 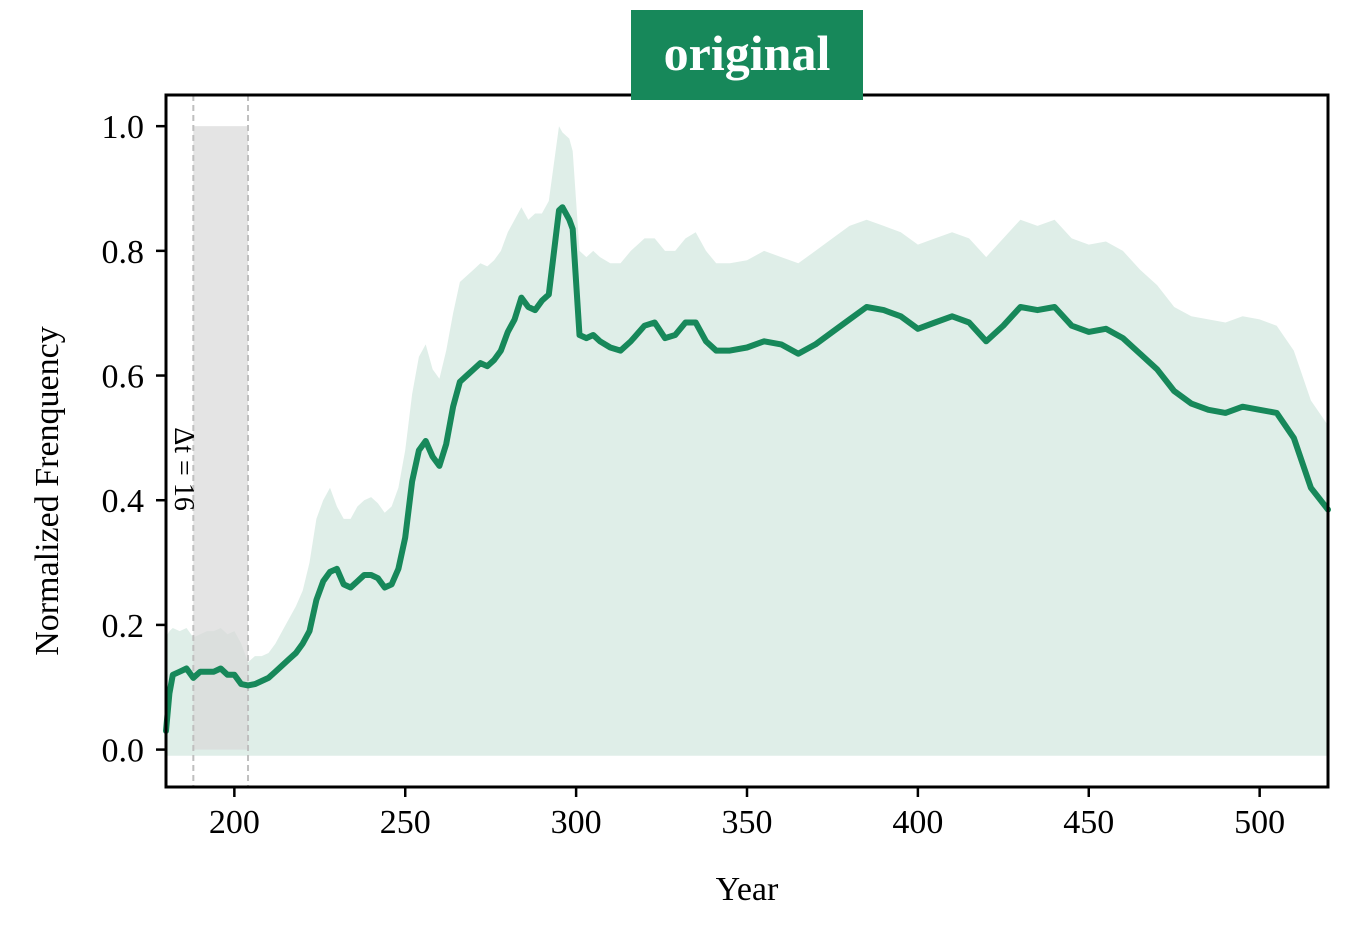 I want to click on y-tick-label: 0.4, so click(x=123, y=501).